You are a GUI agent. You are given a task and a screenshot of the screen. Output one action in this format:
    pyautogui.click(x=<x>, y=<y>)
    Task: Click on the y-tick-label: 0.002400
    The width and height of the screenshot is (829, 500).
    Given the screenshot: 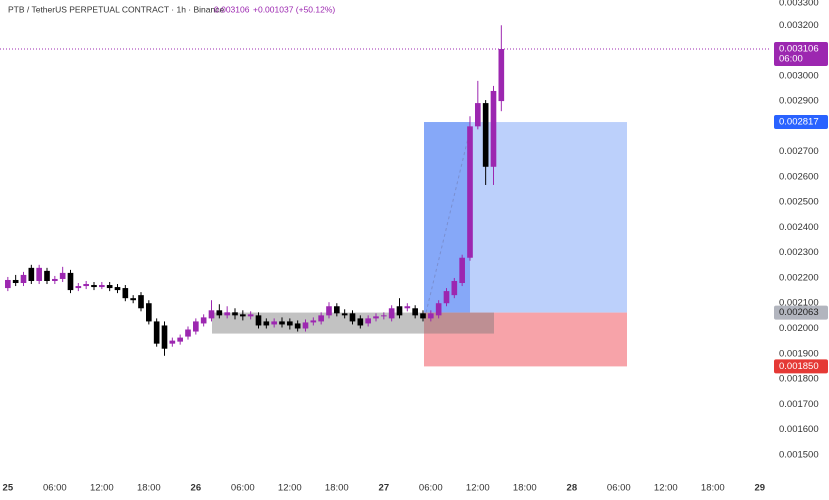 What is the action you would take?
    pyautogui.click(x=799, y=227)
    